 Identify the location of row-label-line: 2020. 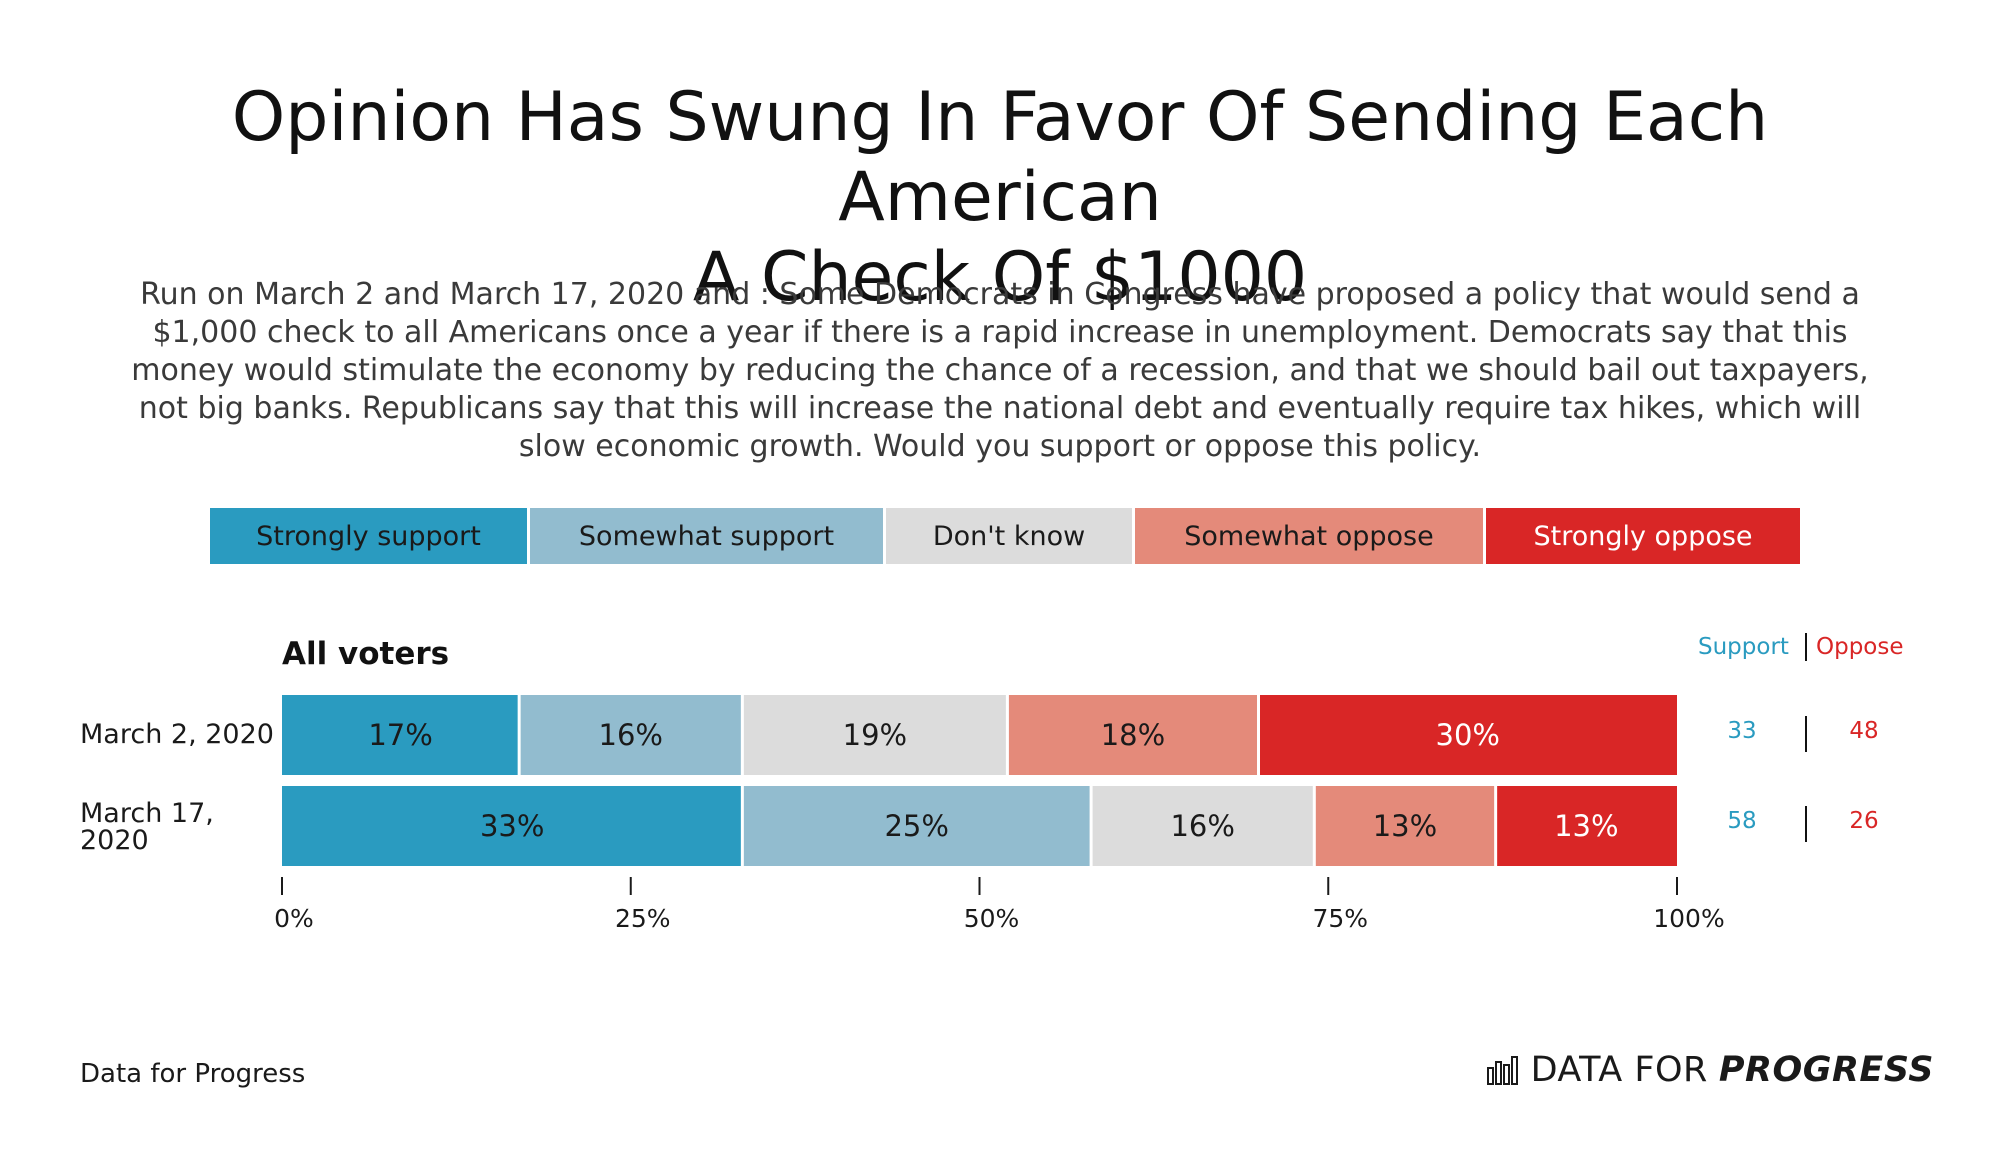
(114, 840).